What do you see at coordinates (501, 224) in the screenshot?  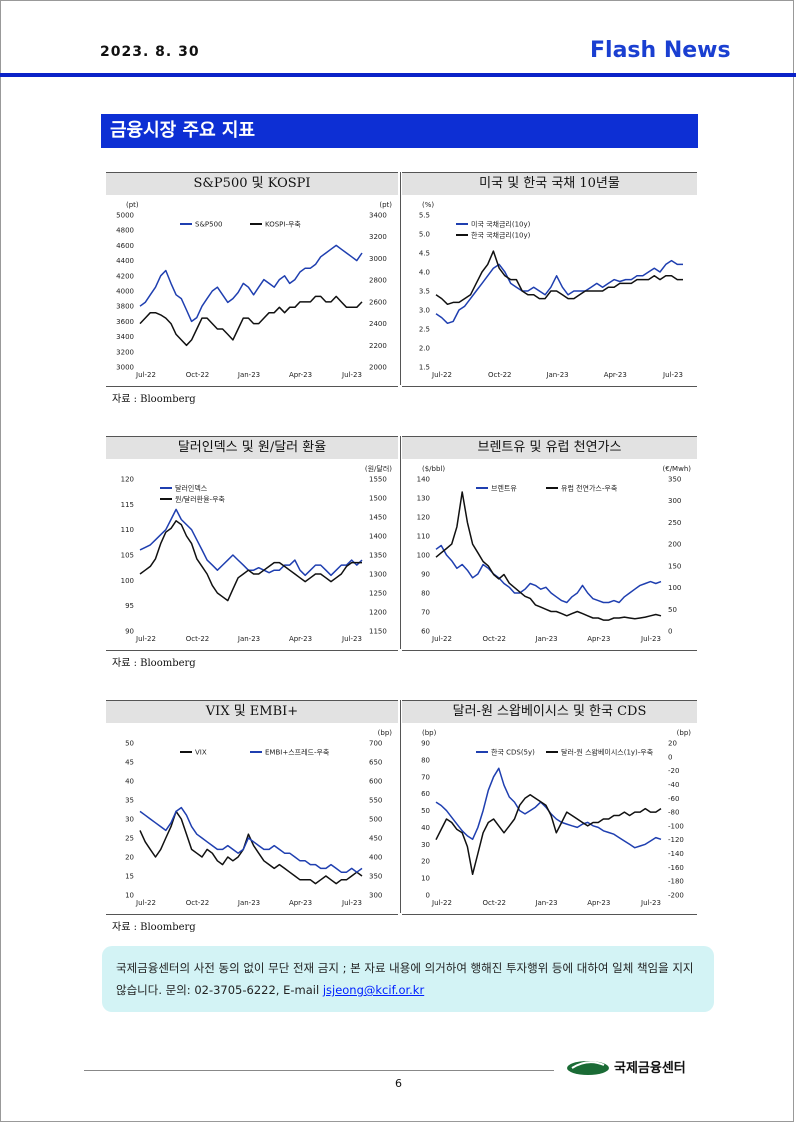 I see `legend-label: 미국 국채금리(10y)` at bounding box center [501, 224].